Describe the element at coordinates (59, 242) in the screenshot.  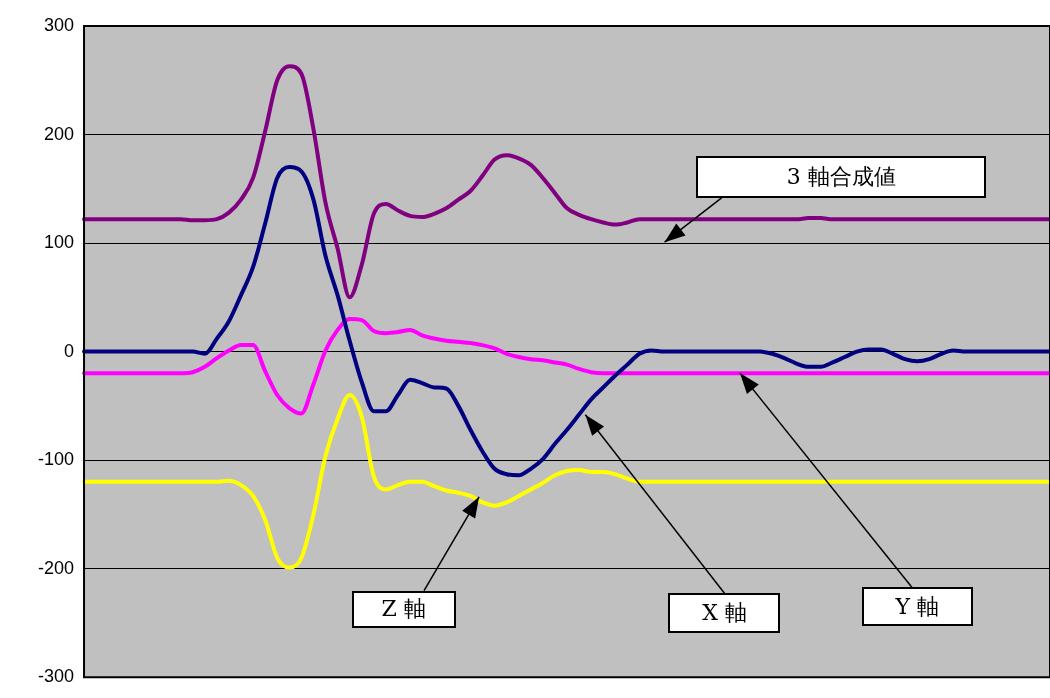
I see `y-tick-label: 100` at that location.